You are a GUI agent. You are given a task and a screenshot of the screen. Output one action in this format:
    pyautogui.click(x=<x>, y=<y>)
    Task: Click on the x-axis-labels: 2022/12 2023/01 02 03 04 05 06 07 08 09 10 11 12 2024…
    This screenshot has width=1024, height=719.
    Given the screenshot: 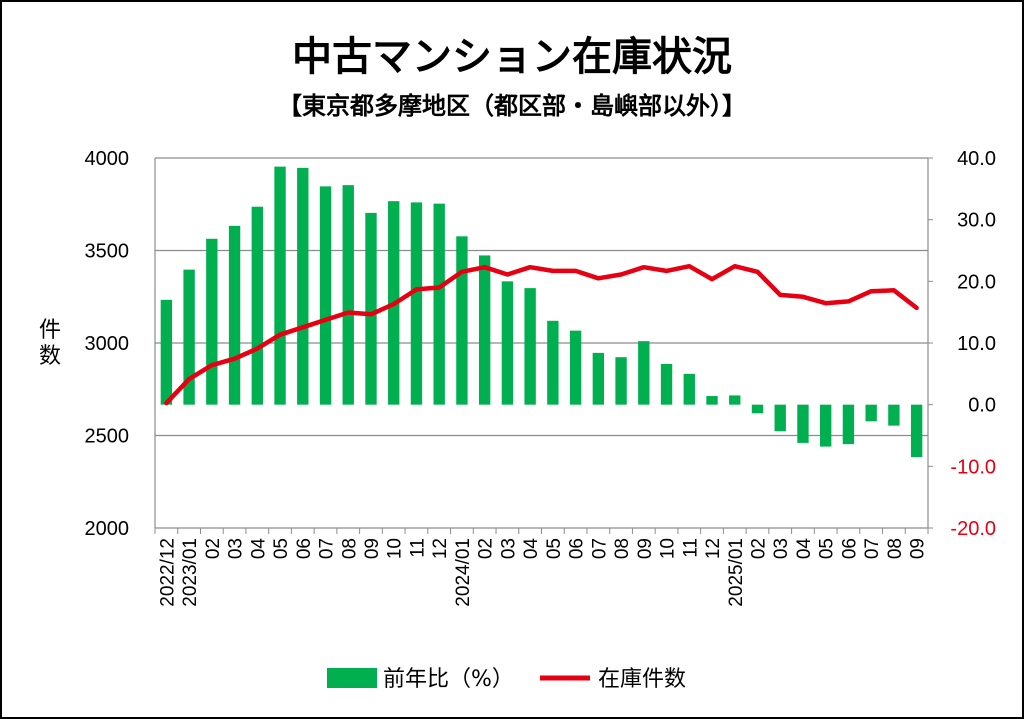 What is the action you would take?
    pyautogui.click(x=542, y=572)
    